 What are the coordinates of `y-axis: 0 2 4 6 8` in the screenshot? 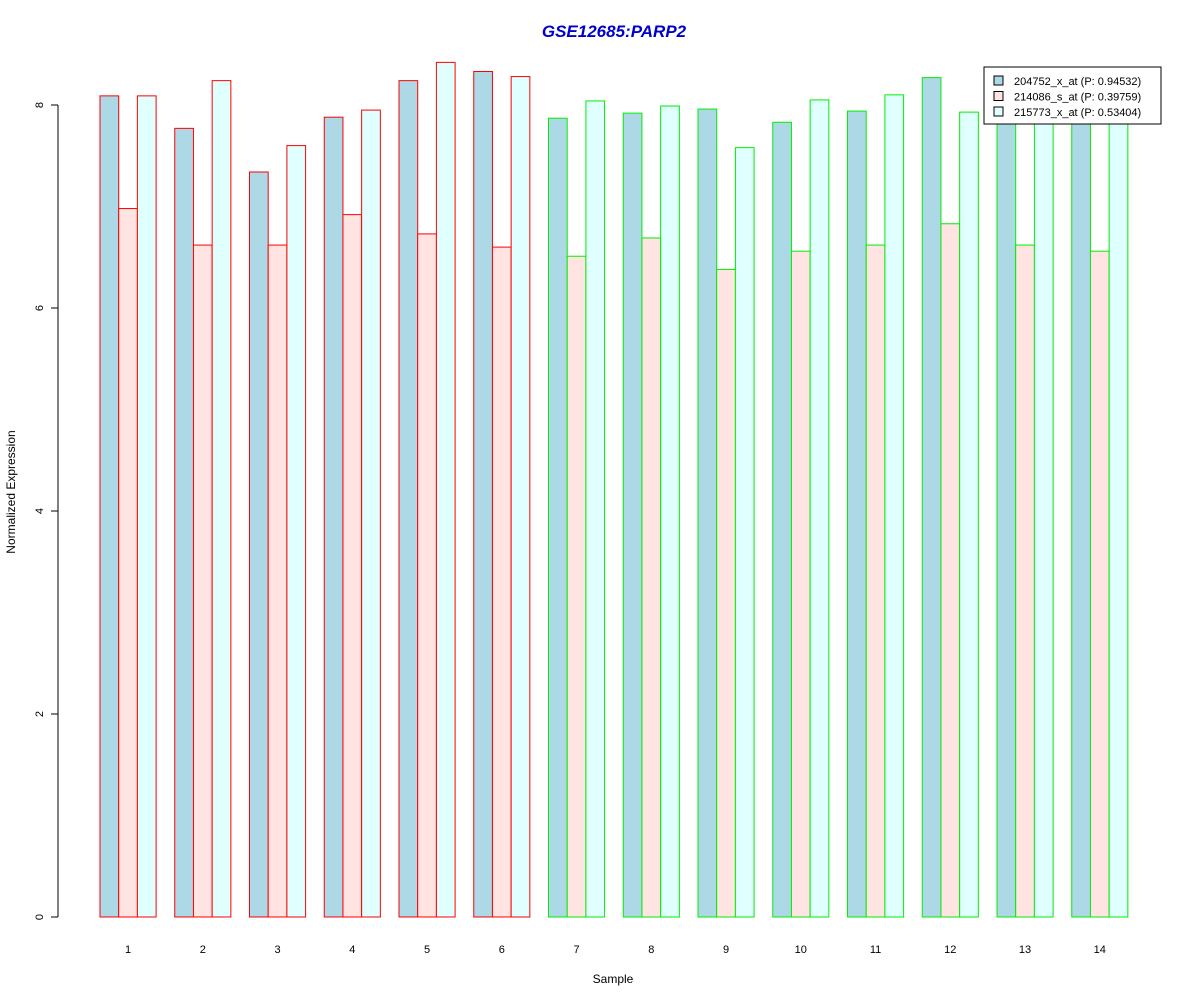 It's located at (46, 511).